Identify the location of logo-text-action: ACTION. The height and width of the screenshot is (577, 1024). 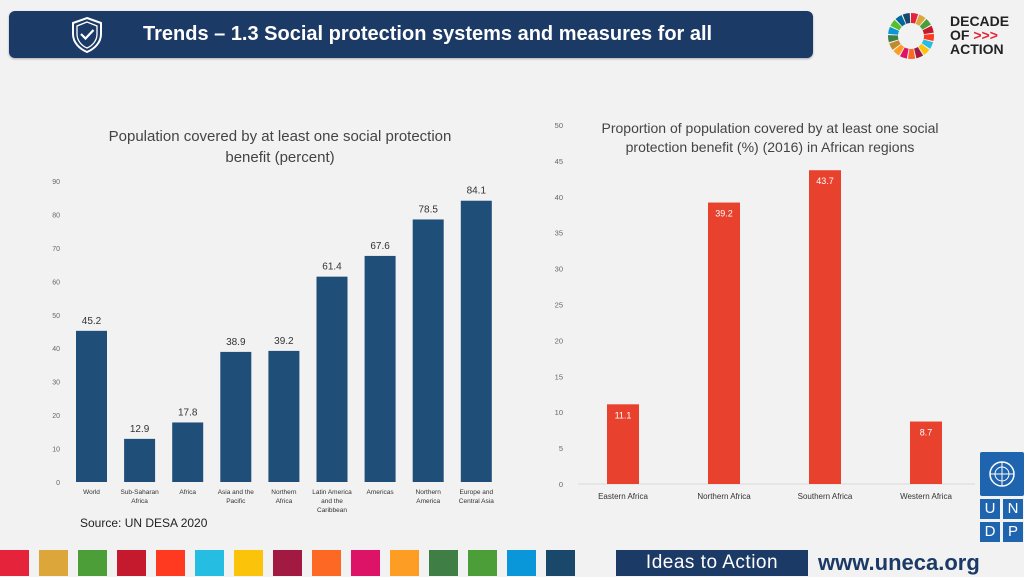
(977, 49).